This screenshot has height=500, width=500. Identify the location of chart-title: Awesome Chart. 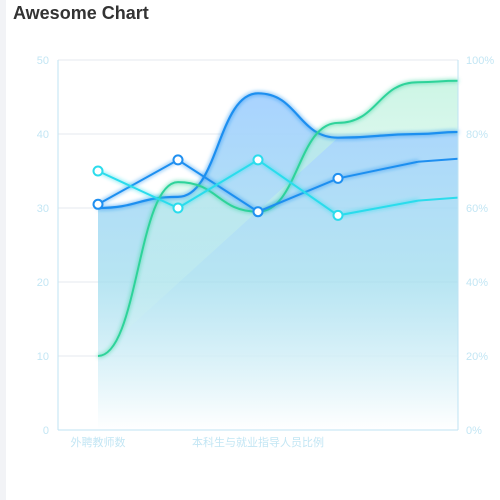
(81, 13).